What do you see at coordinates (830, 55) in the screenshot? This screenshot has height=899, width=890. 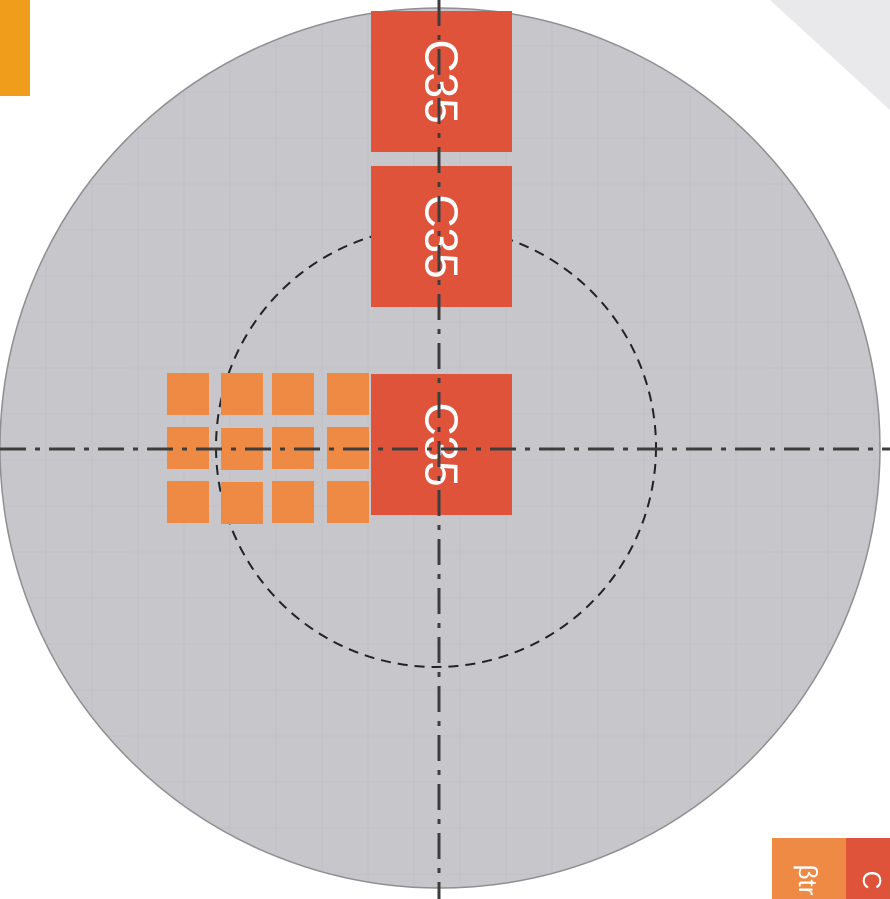 I see `page-corner-fade` at bounding box center [830, 55].